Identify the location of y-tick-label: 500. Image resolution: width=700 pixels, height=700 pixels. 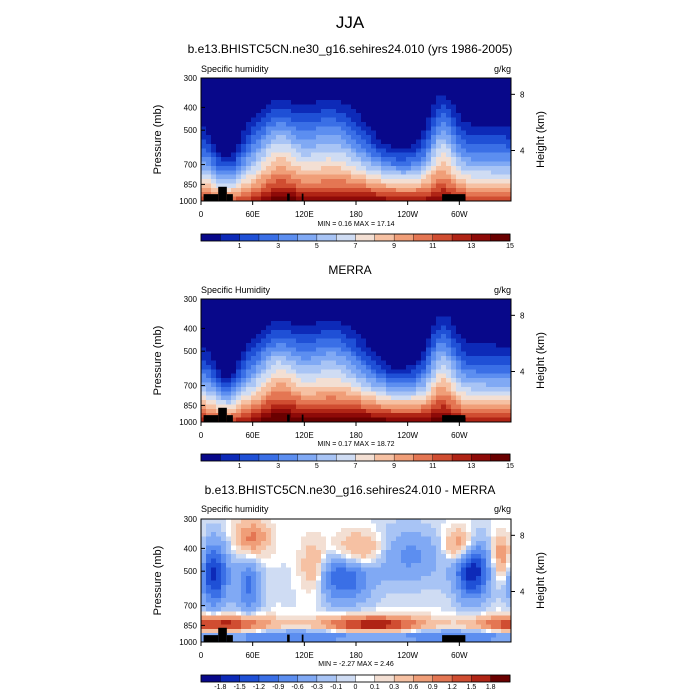
(191, 130).